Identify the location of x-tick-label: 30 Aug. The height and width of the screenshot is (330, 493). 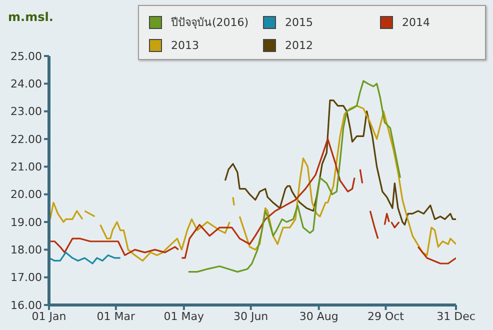
(318, 316).